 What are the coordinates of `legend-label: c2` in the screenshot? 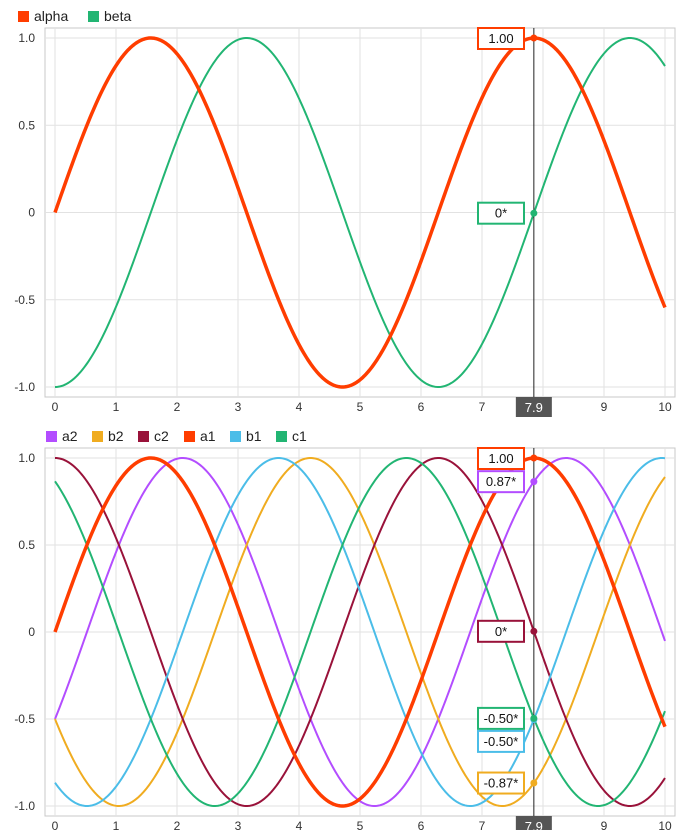 It's located at (161, 436).